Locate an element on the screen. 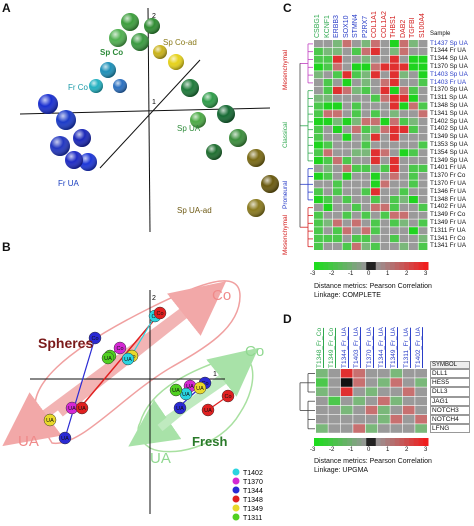 The image size is (474, 526). ua-label-fresh: UA is located at coordinates (160, 458).